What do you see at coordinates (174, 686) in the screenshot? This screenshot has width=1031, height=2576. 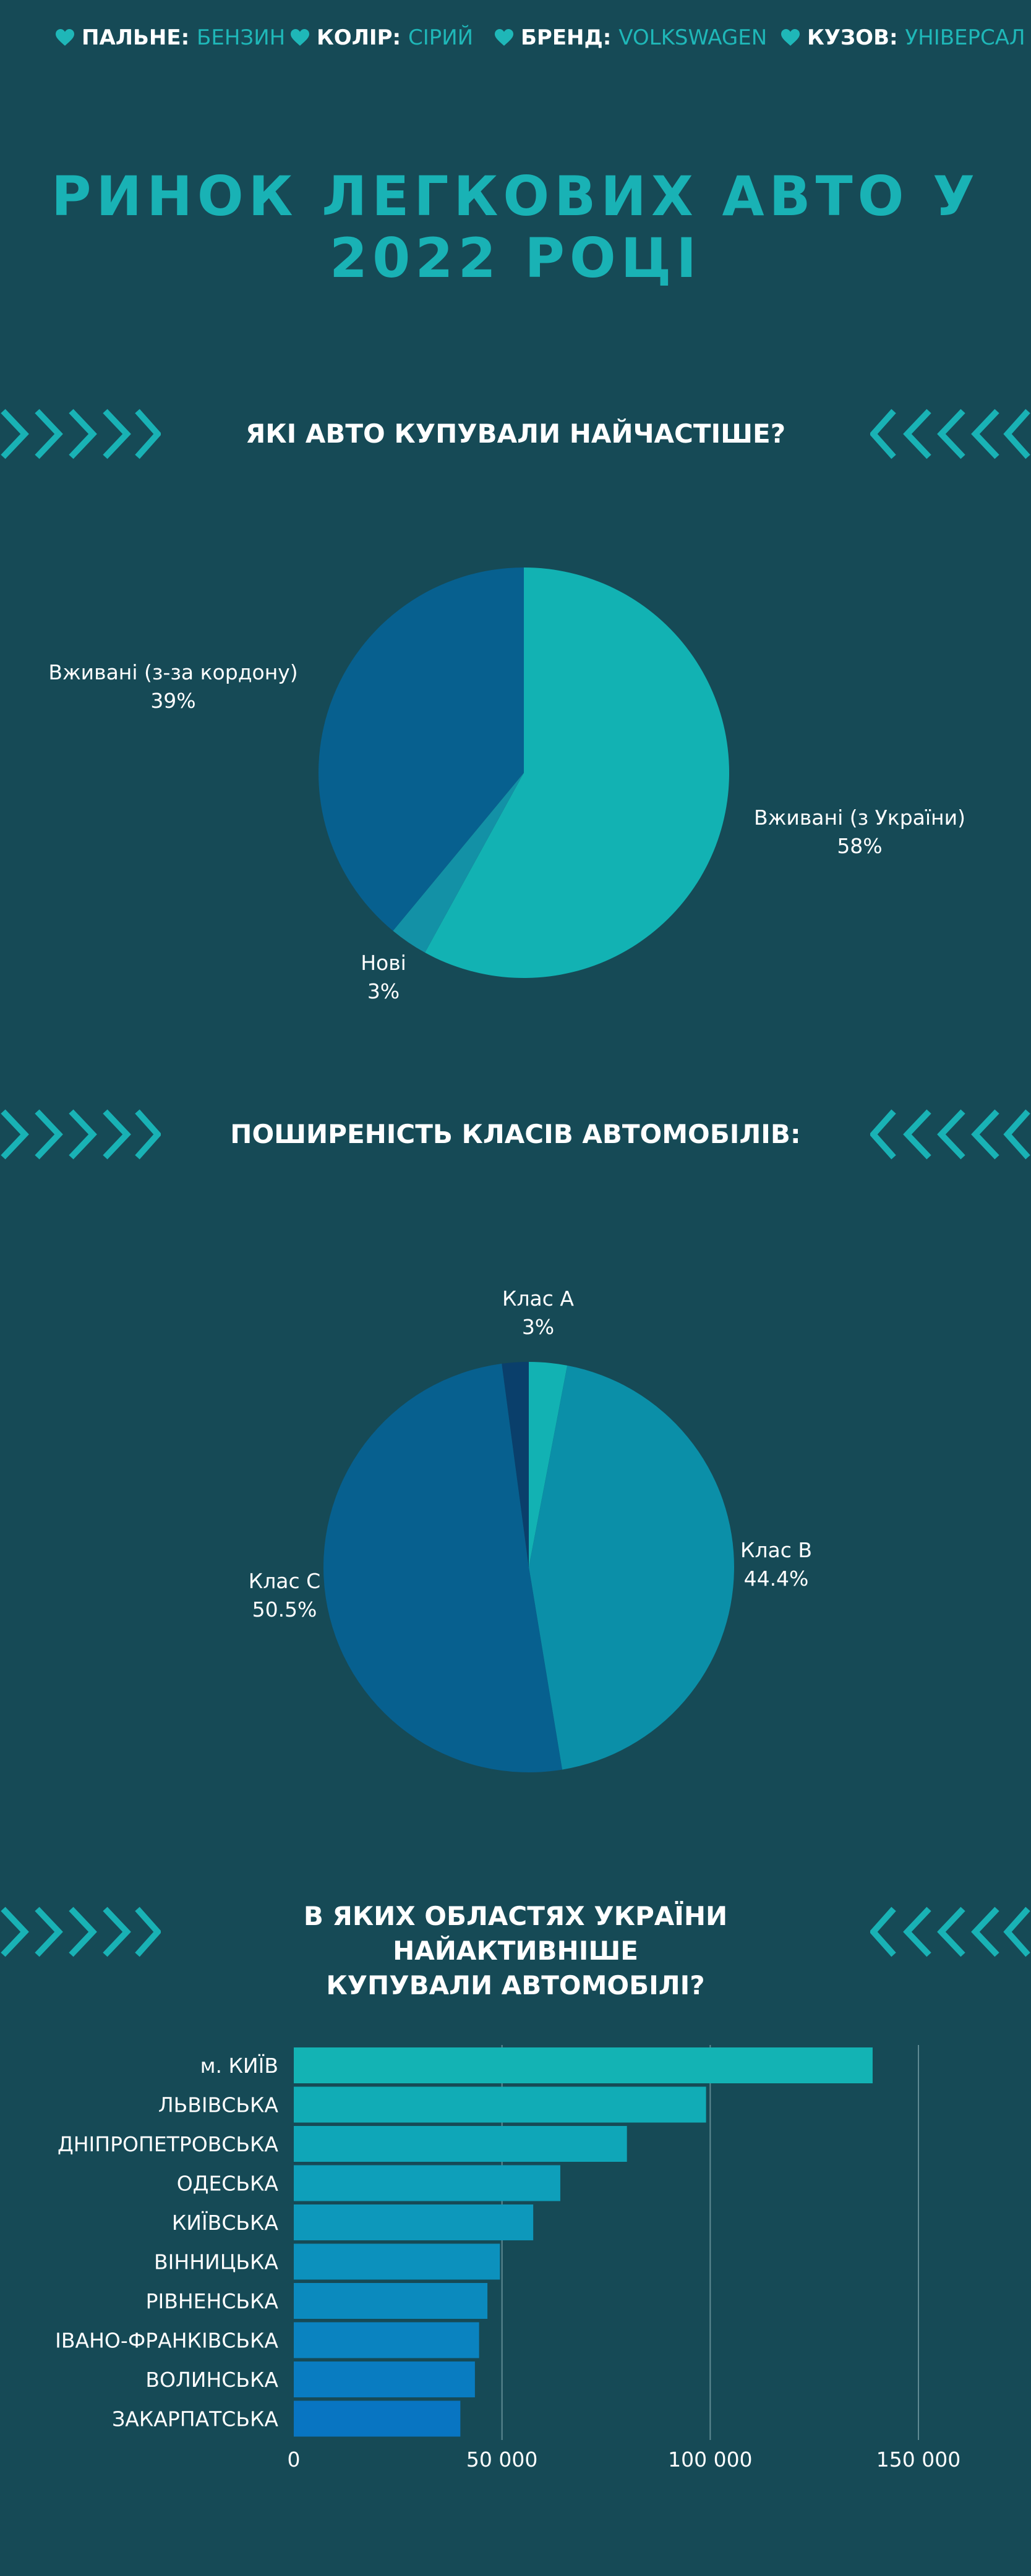 I see `pie1-label-abroad: Вживані (з-за кордону) 39%` at bounding box center [174, 686].